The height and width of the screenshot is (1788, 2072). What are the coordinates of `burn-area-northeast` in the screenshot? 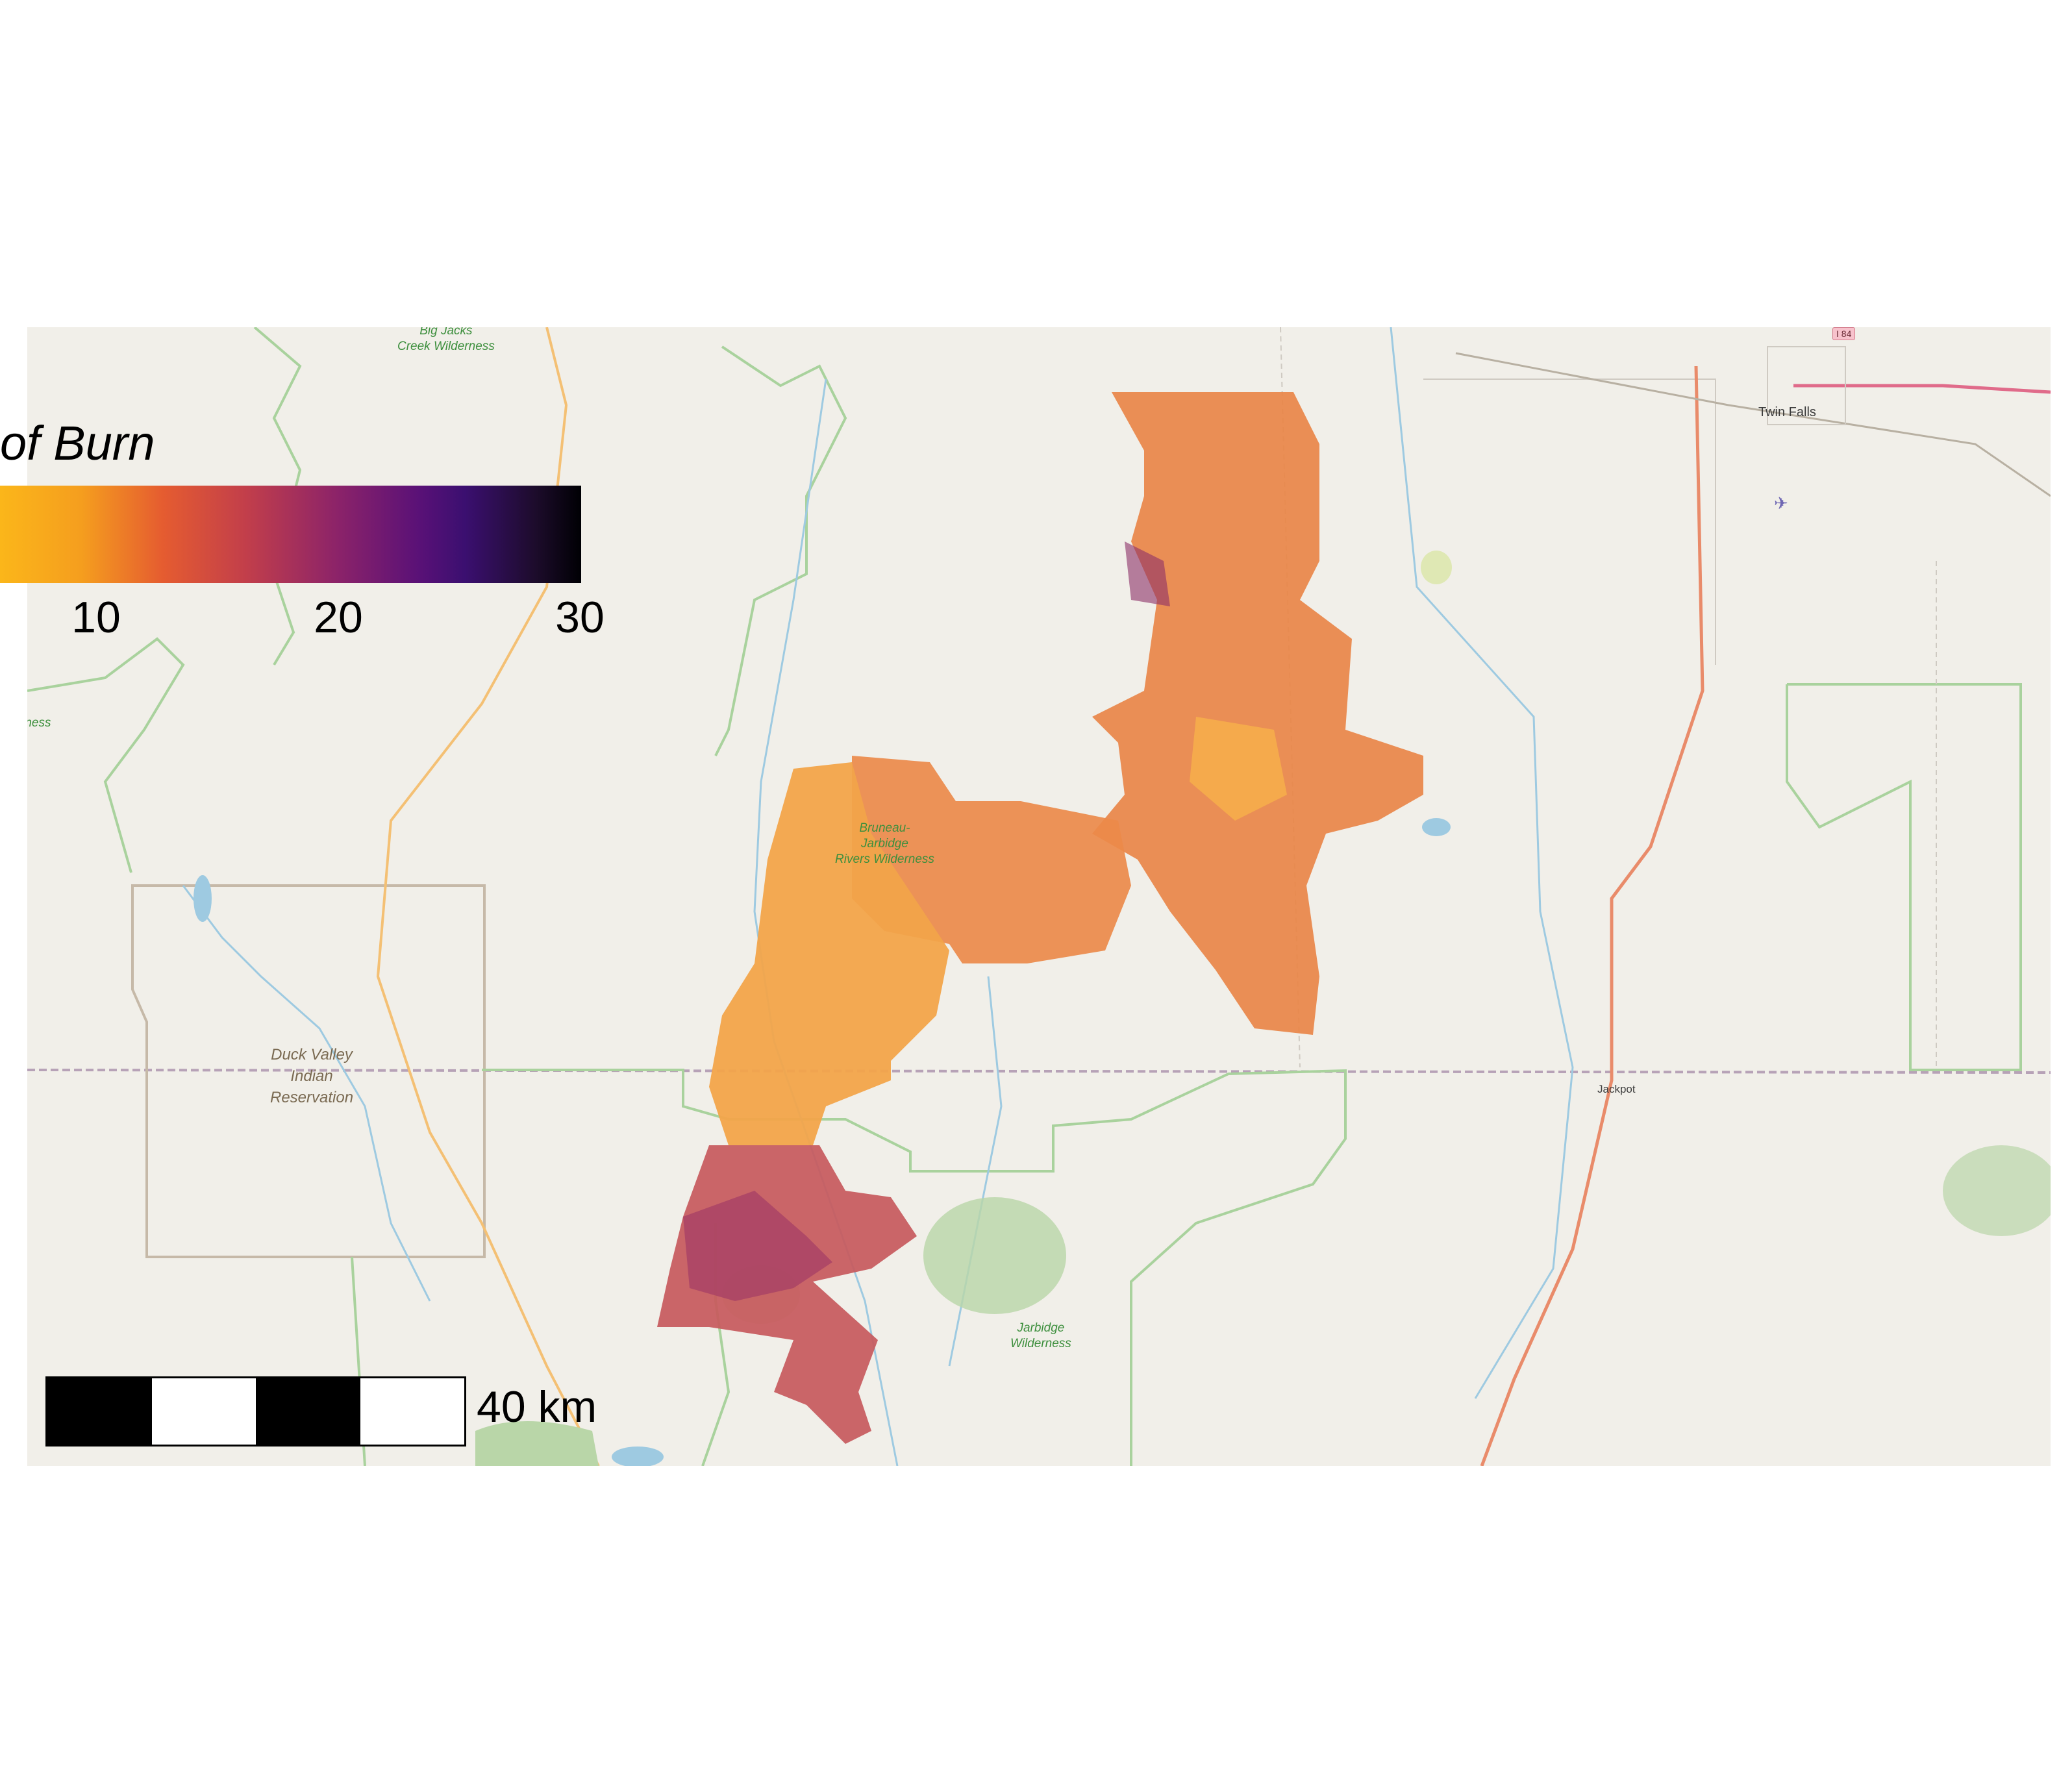 It's located at (1257, 713).